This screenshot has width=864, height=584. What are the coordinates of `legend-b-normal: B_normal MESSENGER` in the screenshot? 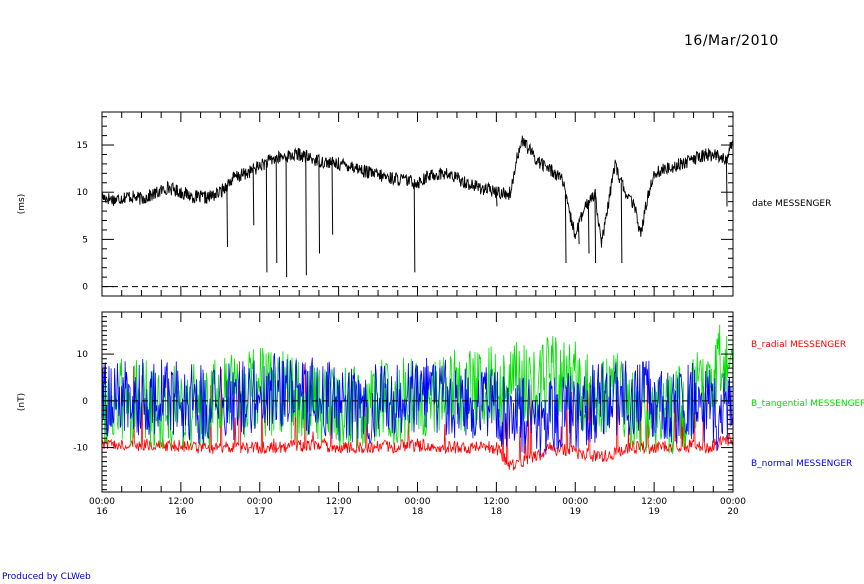 It's located at (801, 464).